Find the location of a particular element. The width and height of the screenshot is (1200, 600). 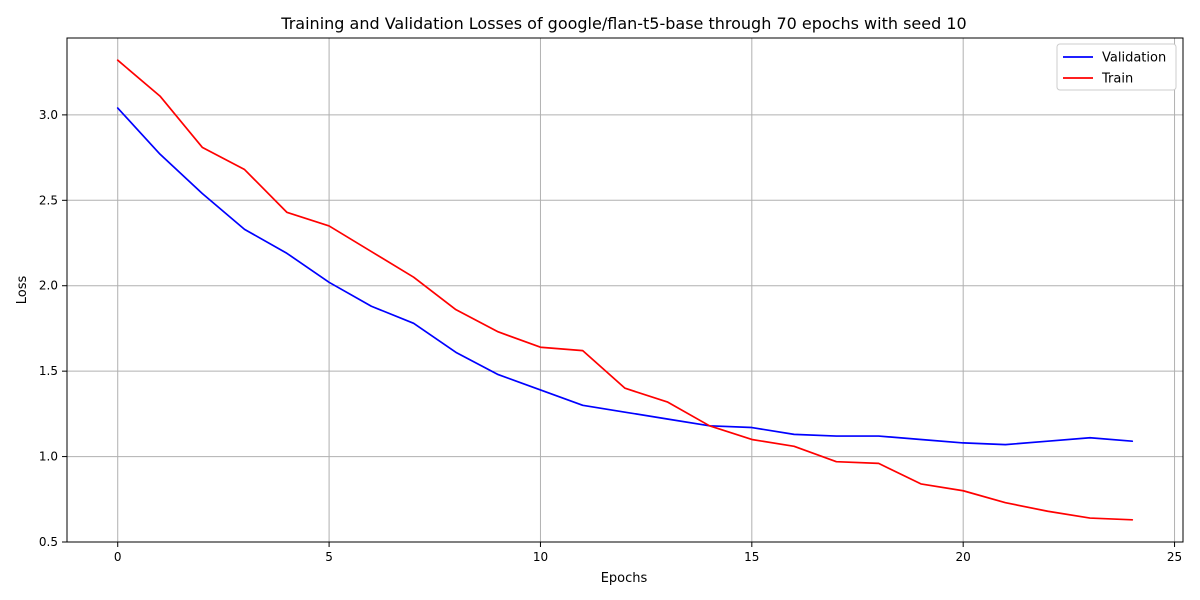

y-tick-label: 1.5 is located at coordinates (48, 371).